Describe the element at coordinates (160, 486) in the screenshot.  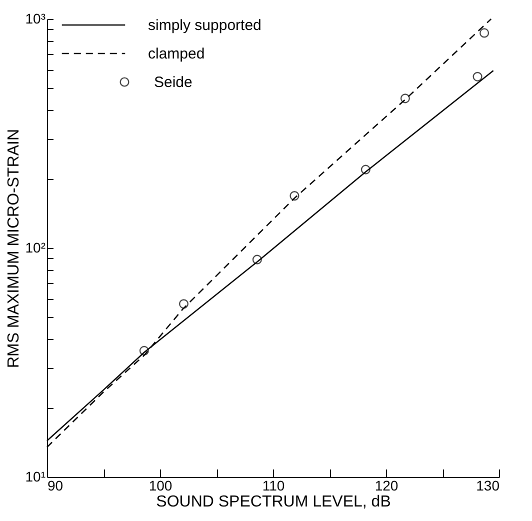
I see `x-tick-label: 100` at that location.